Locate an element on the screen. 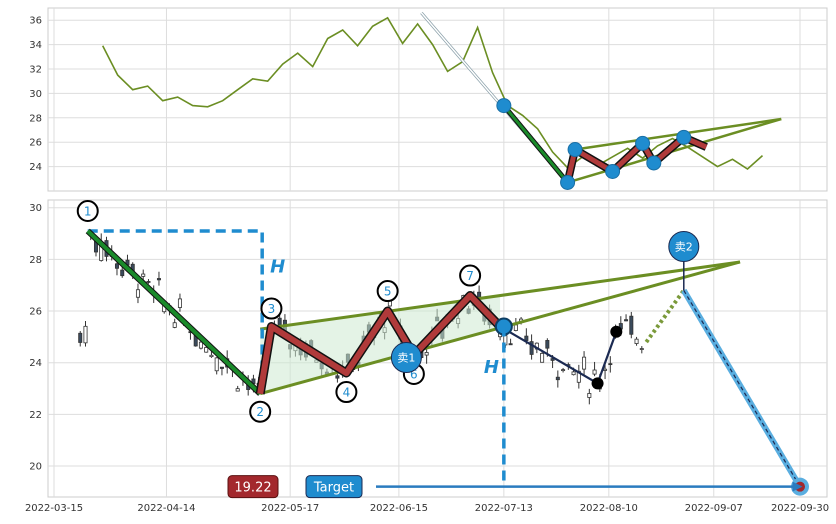  bottom-trendline is located at coordinates (500, 295).